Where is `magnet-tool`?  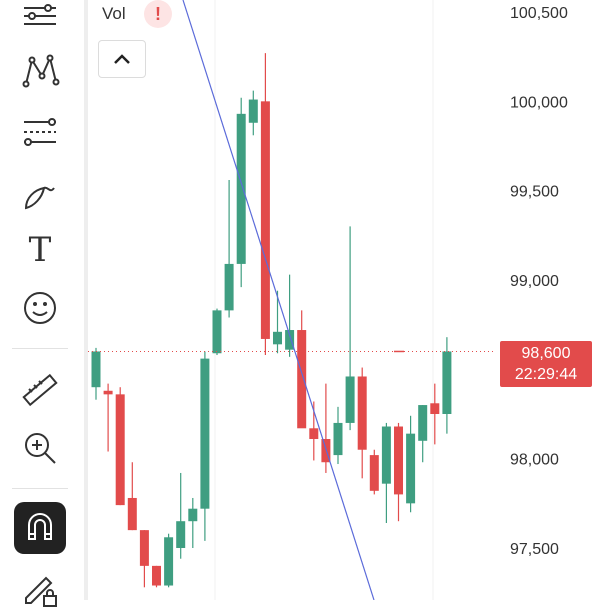 magnet-tool is located at coordinates (40, 527).